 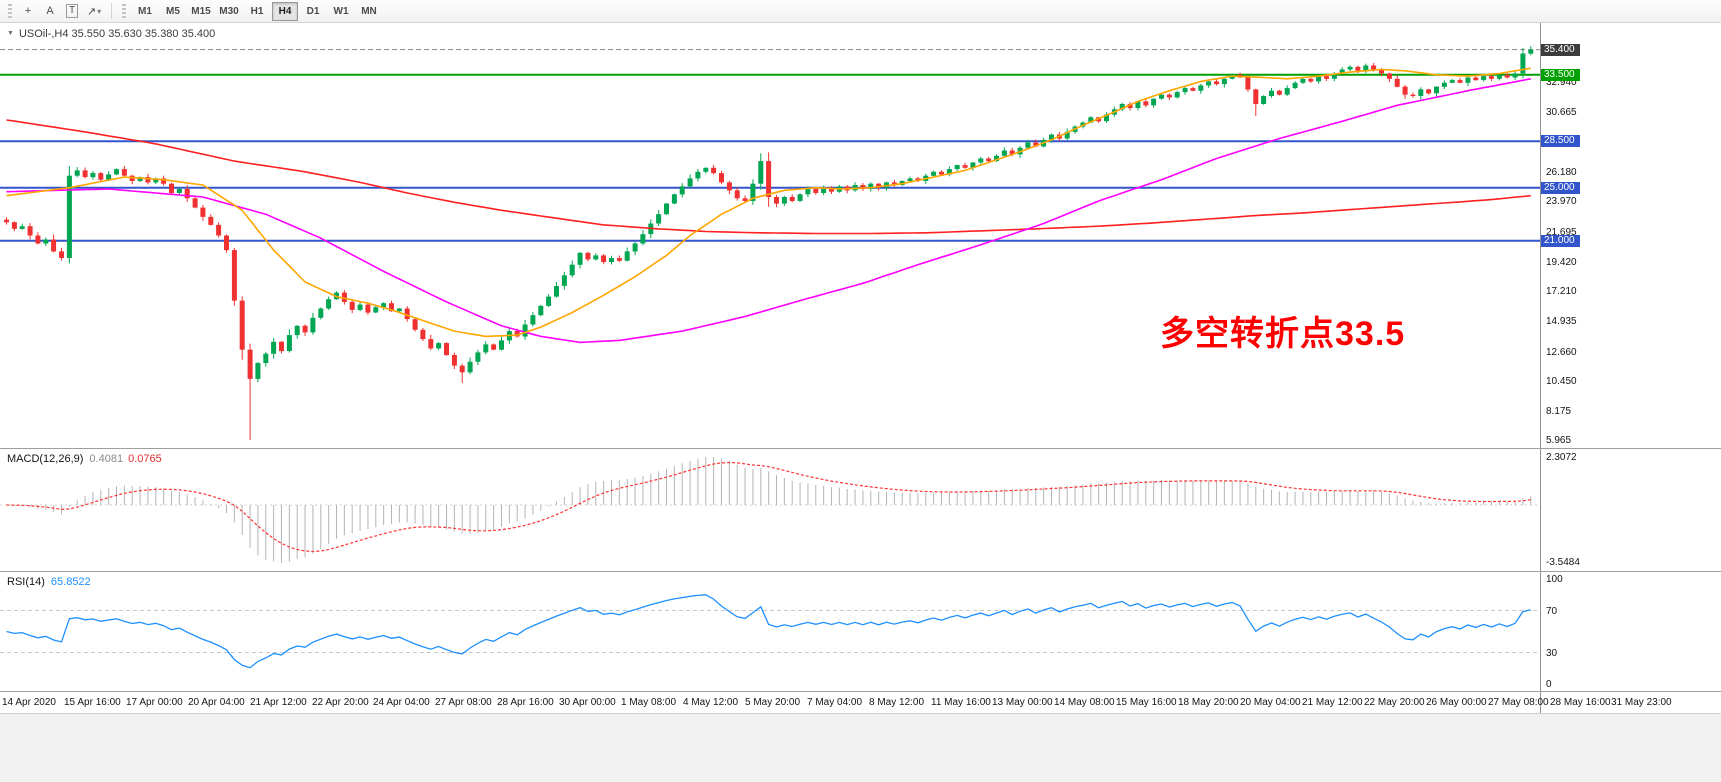 I want to click on drawing-tool-group: + A T ↗ ▾, so click(x=61, y=11).